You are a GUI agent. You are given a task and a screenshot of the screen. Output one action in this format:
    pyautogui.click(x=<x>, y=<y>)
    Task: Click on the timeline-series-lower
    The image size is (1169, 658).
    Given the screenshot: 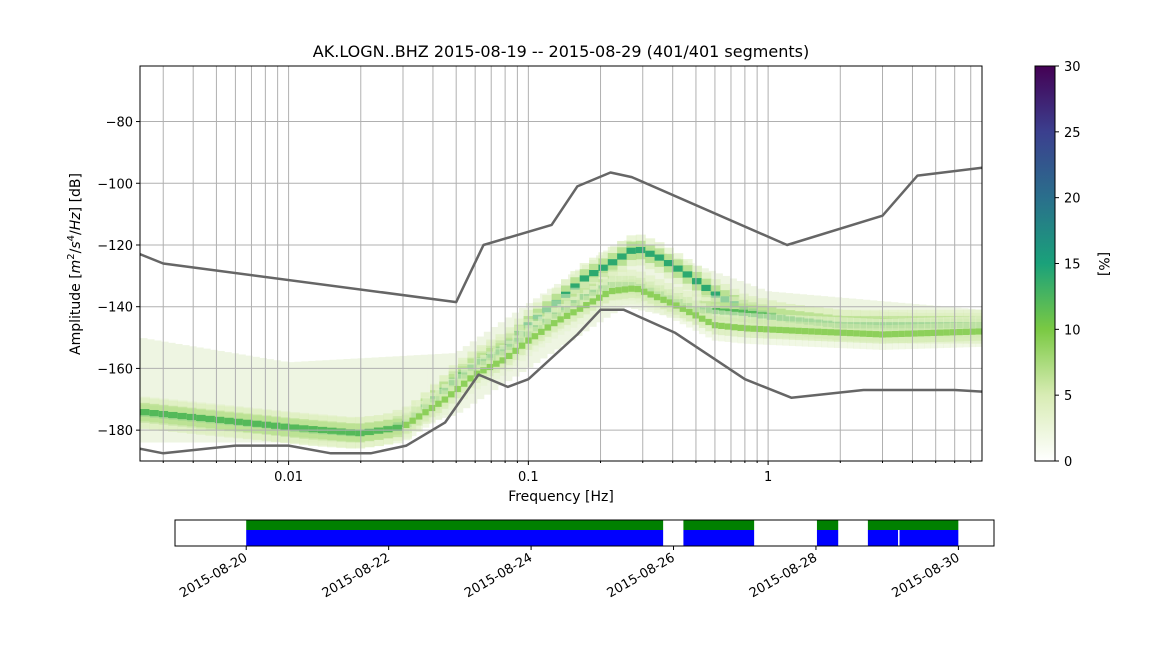 What is the action you would take?
    pyautogui.click(x=602, y=538)
    